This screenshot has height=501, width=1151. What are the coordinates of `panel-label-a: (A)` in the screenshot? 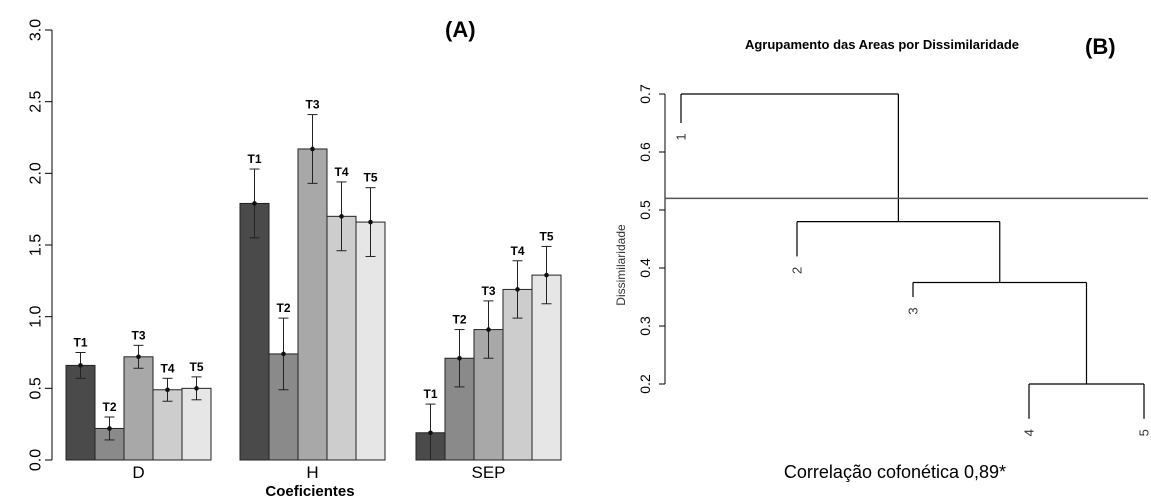 It's located at (460, 29).